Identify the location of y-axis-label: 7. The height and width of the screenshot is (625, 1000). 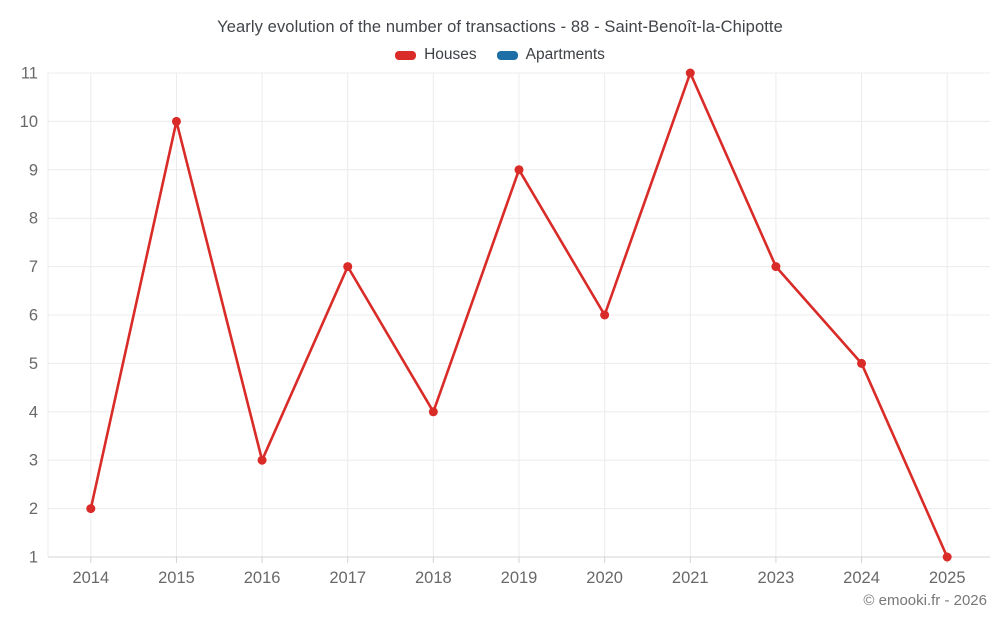
(33, 267).